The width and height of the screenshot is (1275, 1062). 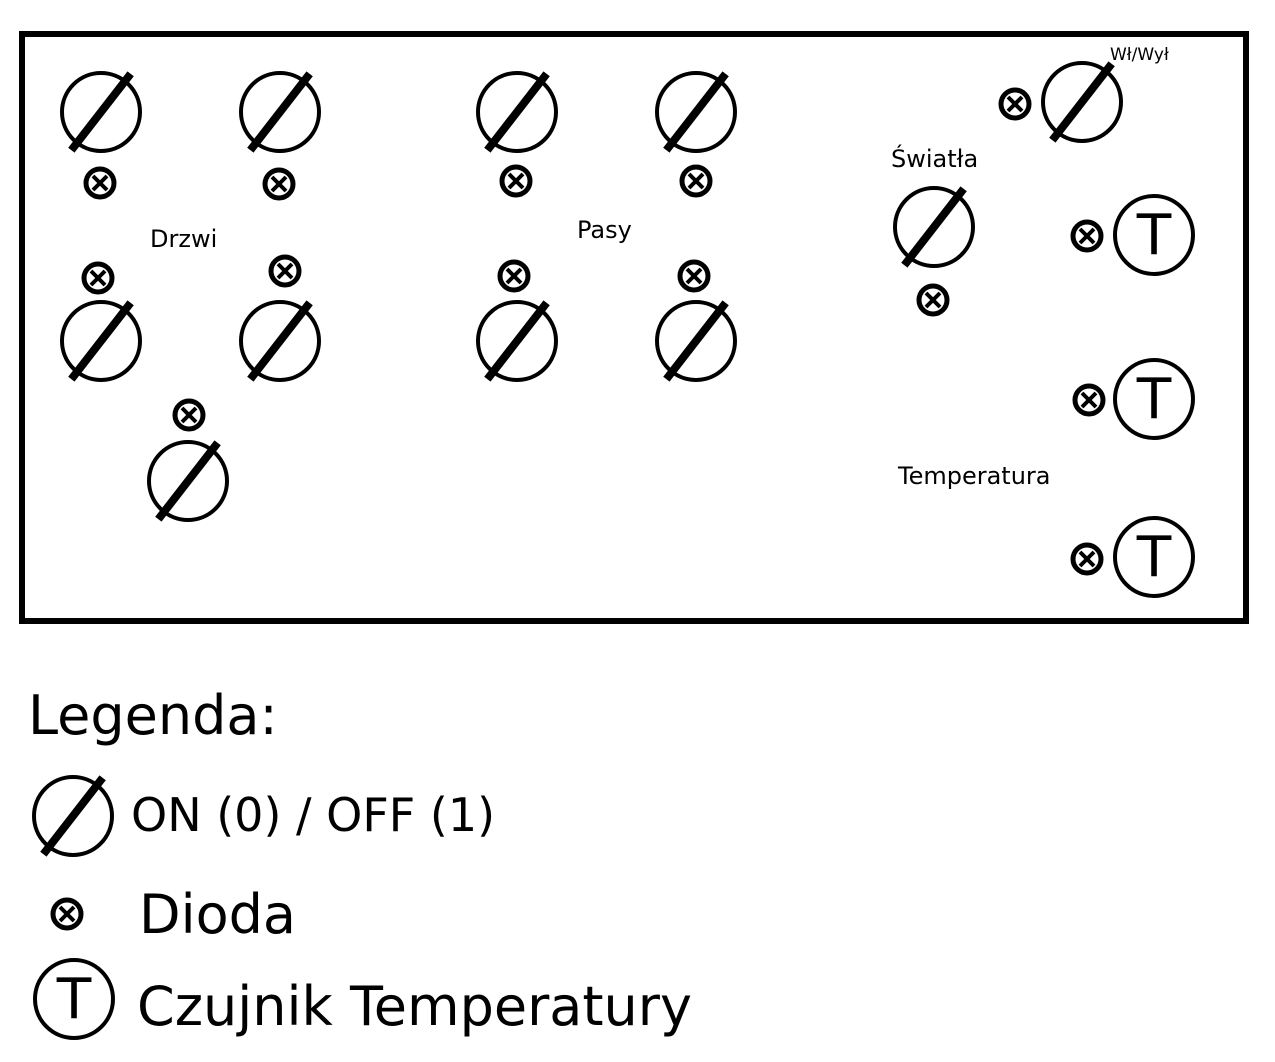 I want to click on temperature-sensor-1: T, so click(x=1154, y=235).